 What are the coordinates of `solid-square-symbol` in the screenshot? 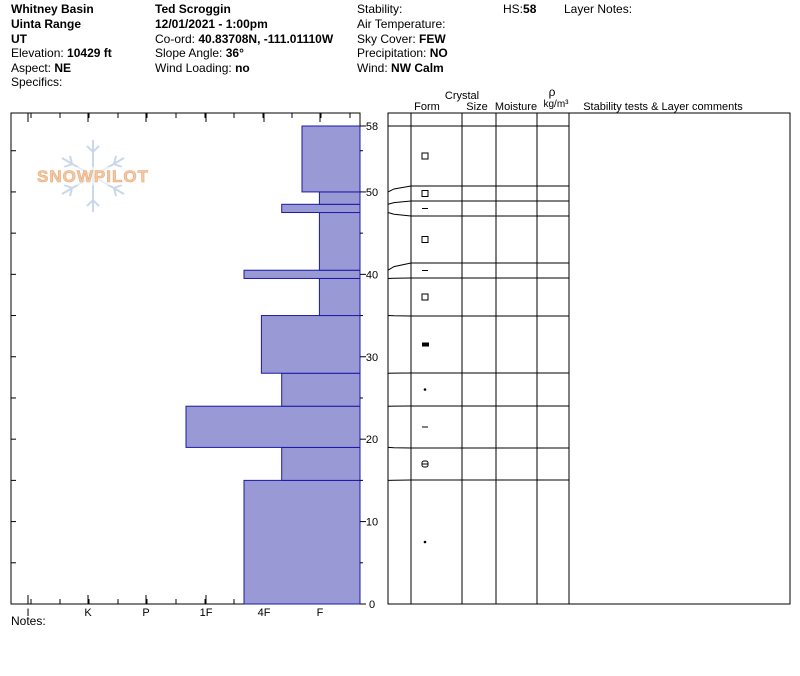 It's located at (425, 344).